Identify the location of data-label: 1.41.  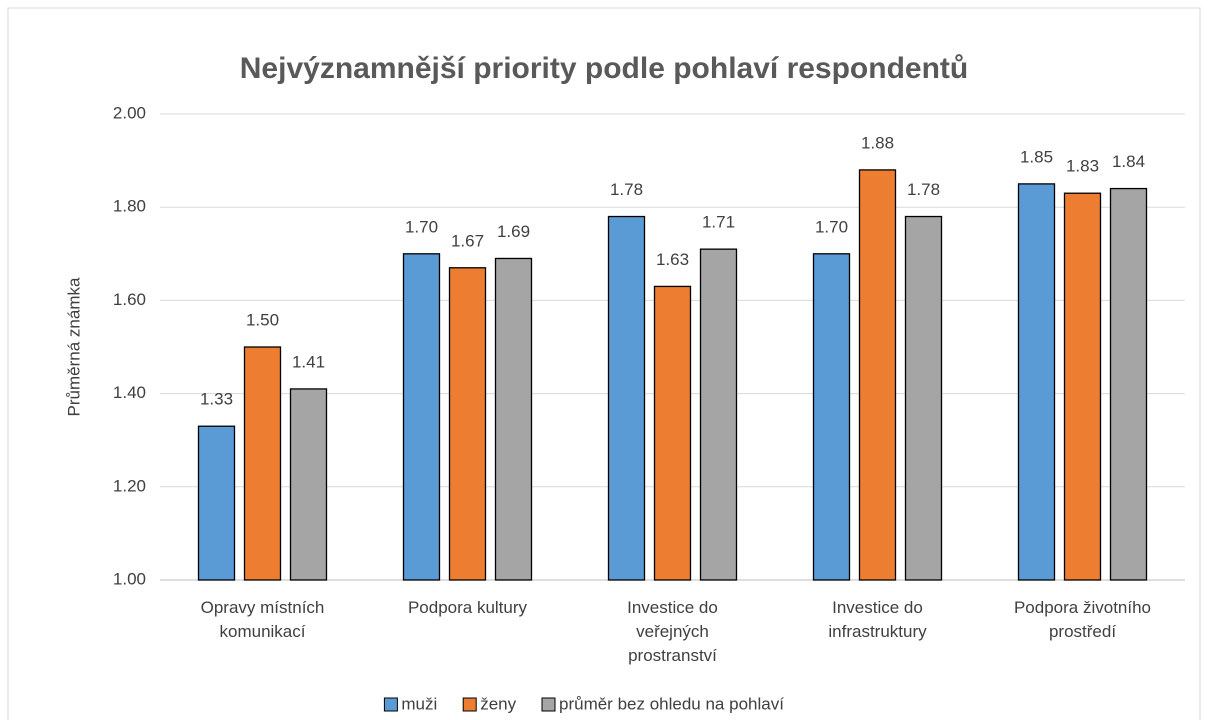
(308, 361).